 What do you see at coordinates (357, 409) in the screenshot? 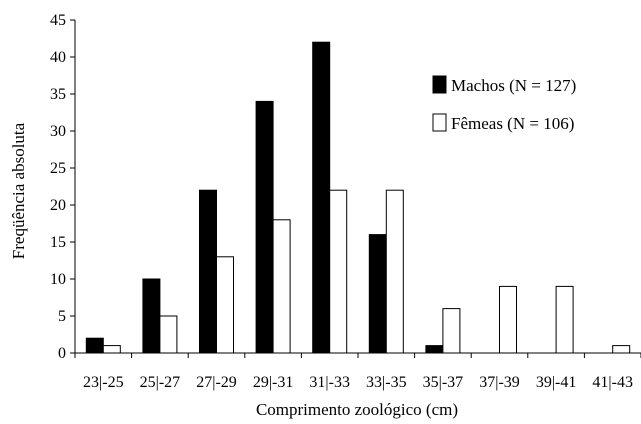
I see `x-axis-label: Comprimento zoológico (cm)` at bounding box center [357, 409].